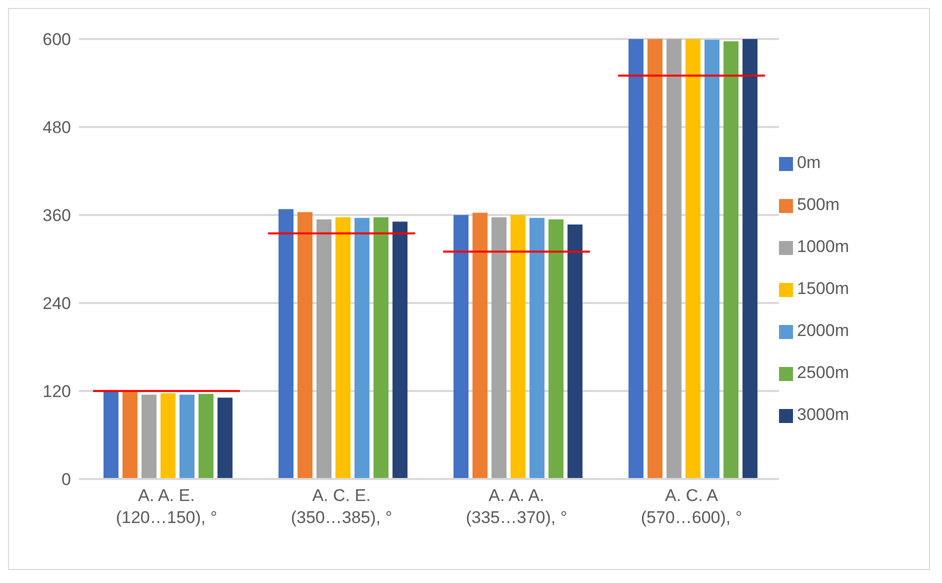 Image resolution: width=942 pixels, height=583 pixels. What do you see at coordinates (167, 506) in the screenshot?
I see `x-tick-label: A. A. E. (120…150), °` at bounding box center [167, 506].